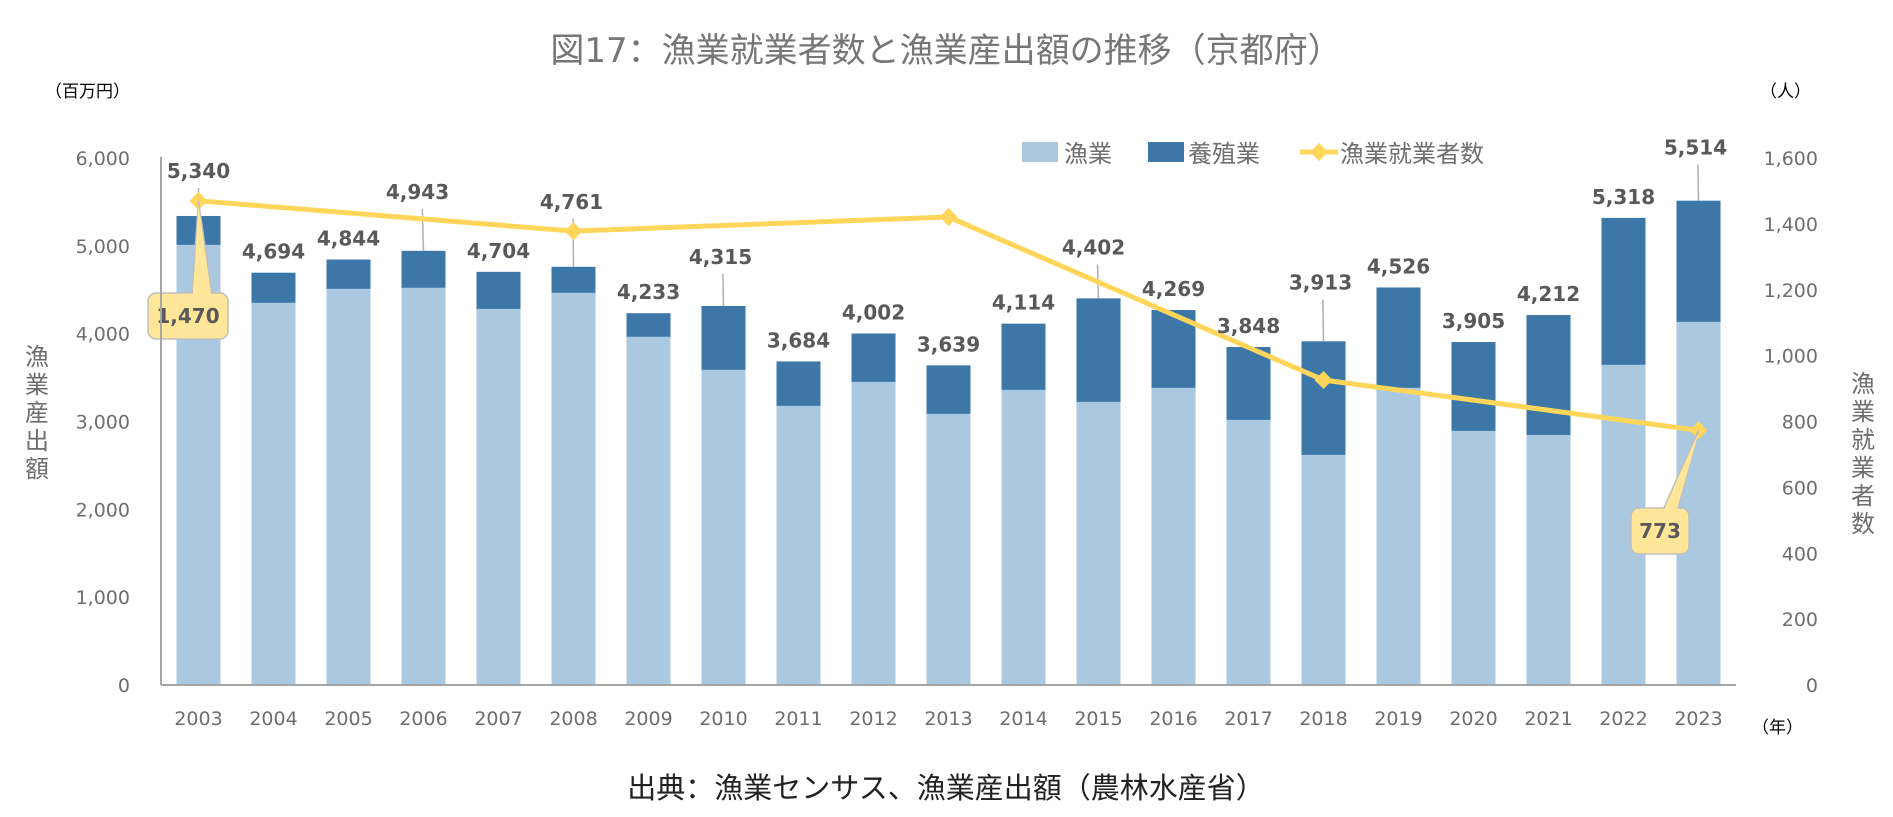 The width and height of the screenshot is (1893, 817). I want to click on bar-yoshoku-2021, so click(1548, 375).